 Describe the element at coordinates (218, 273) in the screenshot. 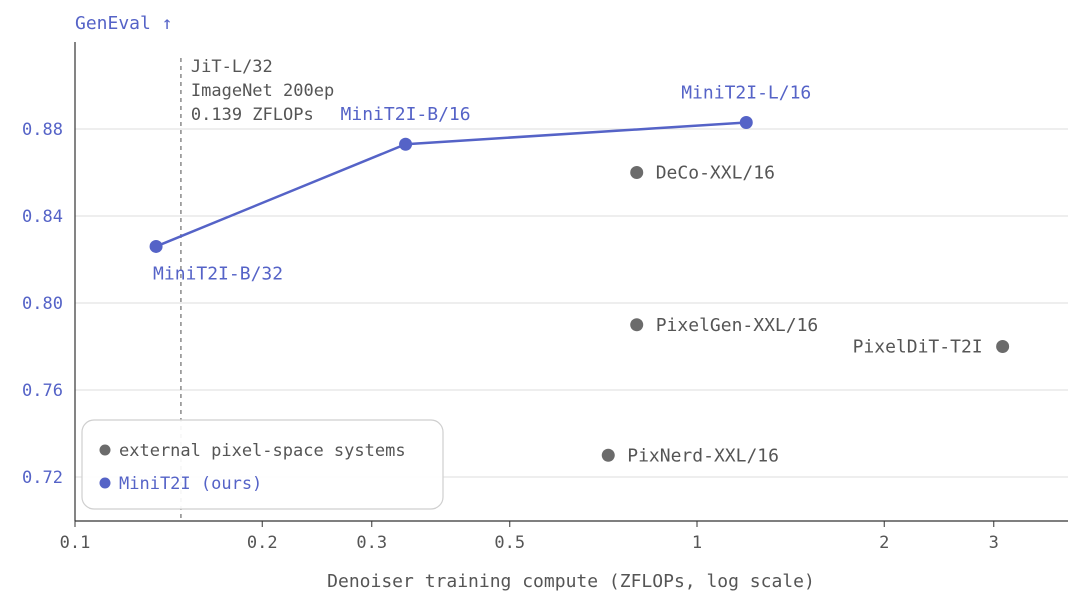

I see `point-label-minit2i-b-32: MiniT2I-B/32` at that location.